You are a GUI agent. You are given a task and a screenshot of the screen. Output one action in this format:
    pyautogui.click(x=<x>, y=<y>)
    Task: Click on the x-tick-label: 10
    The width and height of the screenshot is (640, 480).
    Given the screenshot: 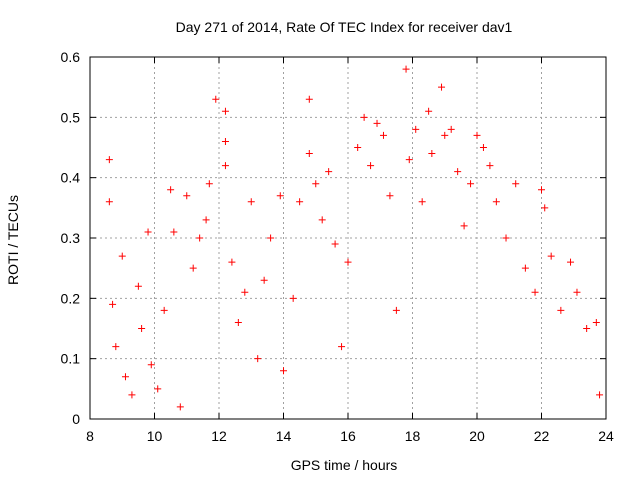 What is the action you would take?
    pyautogui.click(x=155, y=436)
    